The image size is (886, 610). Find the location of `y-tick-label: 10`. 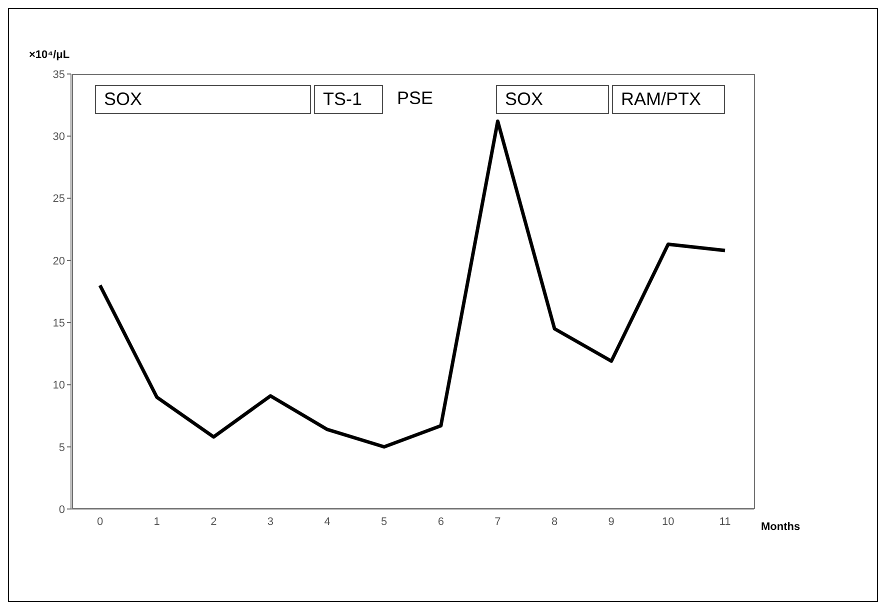

y-tick-label: 10 is located at coordinates (58, 386).